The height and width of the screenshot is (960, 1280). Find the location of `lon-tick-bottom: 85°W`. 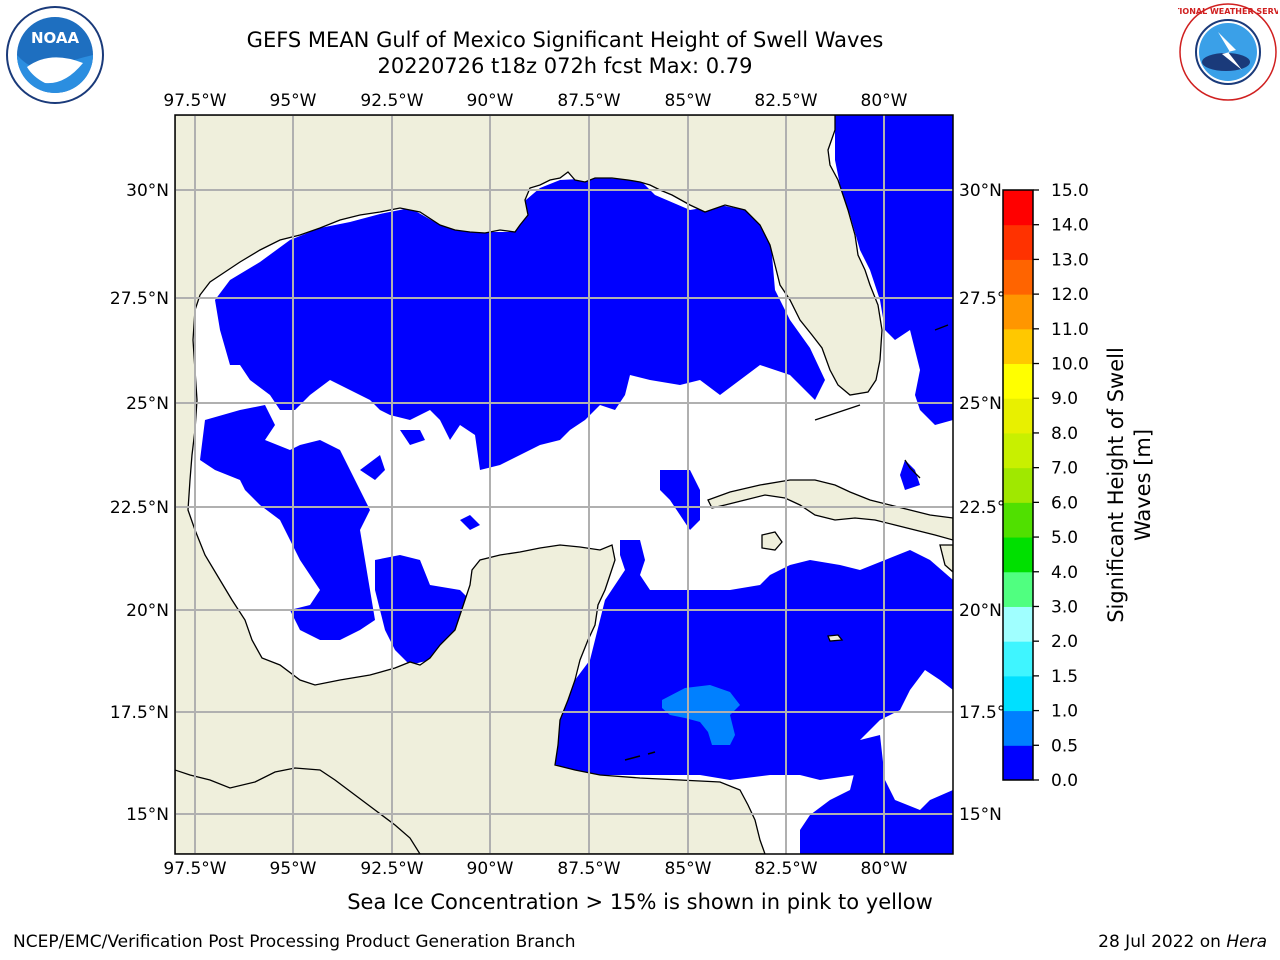

lon-tick-bottom: 85°W is located at coordinates (688, 869).